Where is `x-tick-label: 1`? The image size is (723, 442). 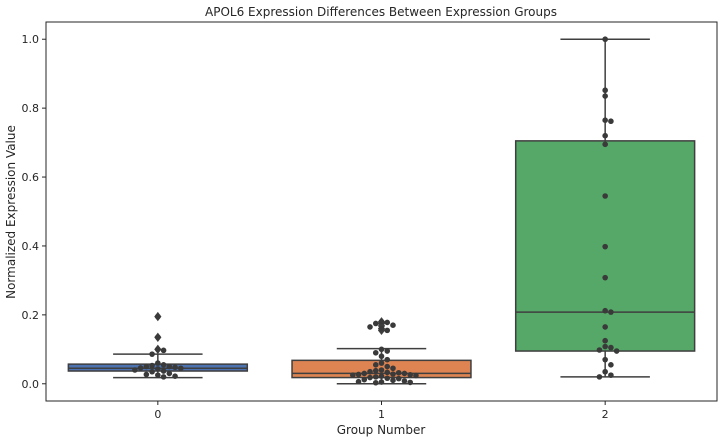
x-tick-label: 1 is located at coordinates (381, 414).